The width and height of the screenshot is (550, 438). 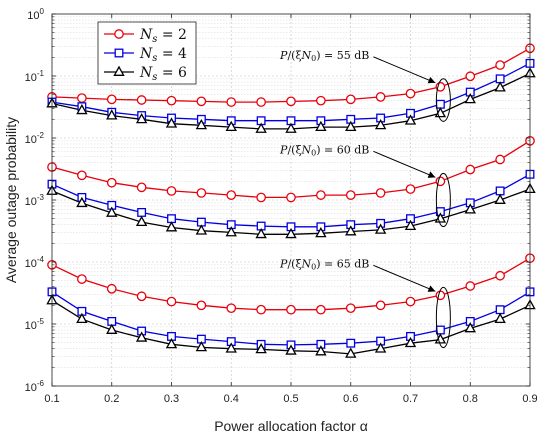 I want to click on y-tick-exponent: 0, so click(x=42, y=11).